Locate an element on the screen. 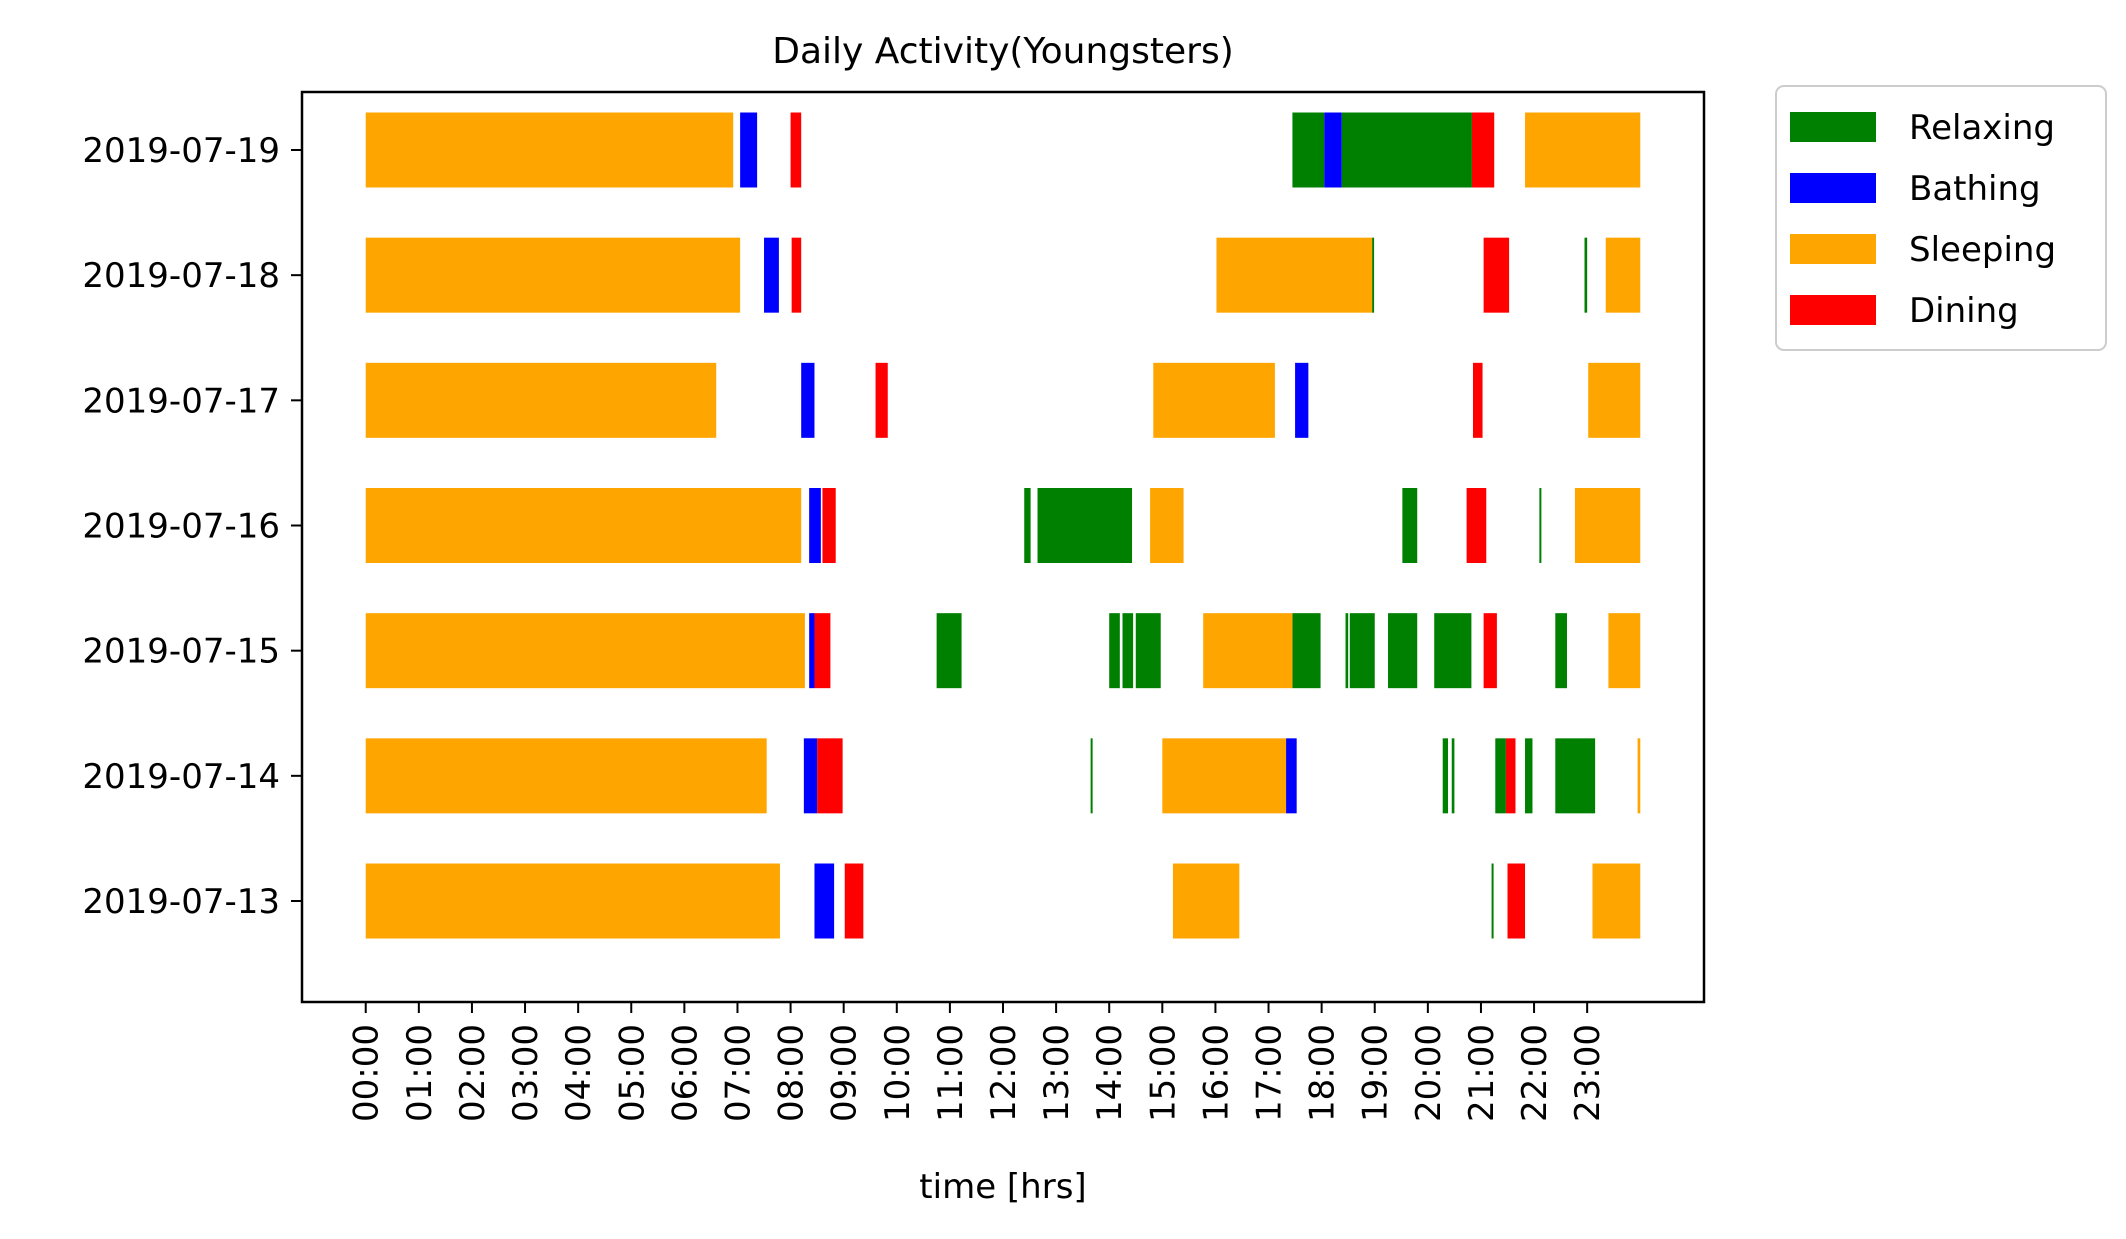 Image resolution: width=2126 pixels, height=1239 pixels. x-tick-label: 14:00 is located at coordinates (1110, 1073).